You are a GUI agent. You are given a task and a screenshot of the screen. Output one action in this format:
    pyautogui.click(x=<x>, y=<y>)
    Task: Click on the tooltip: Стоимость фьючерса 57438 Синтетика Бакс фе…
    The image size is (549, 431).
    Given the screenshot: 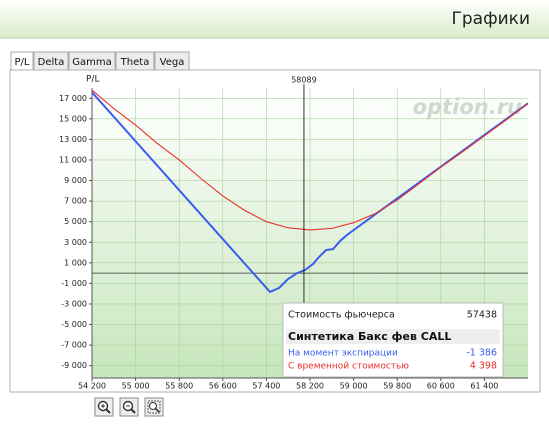 What is the action you would take?
    pyautogui.click(x=393, y=340)
    